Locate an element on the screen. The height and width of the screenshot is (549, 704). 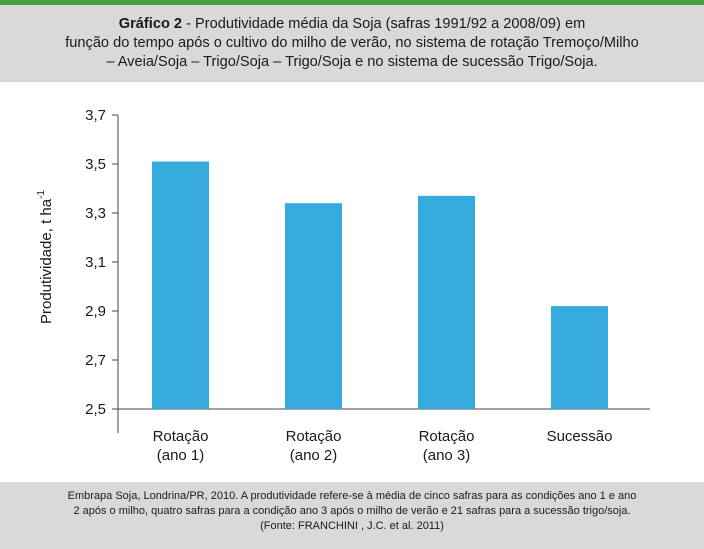
y-tick-label: 2,9 is located at coordinates (95, 311).